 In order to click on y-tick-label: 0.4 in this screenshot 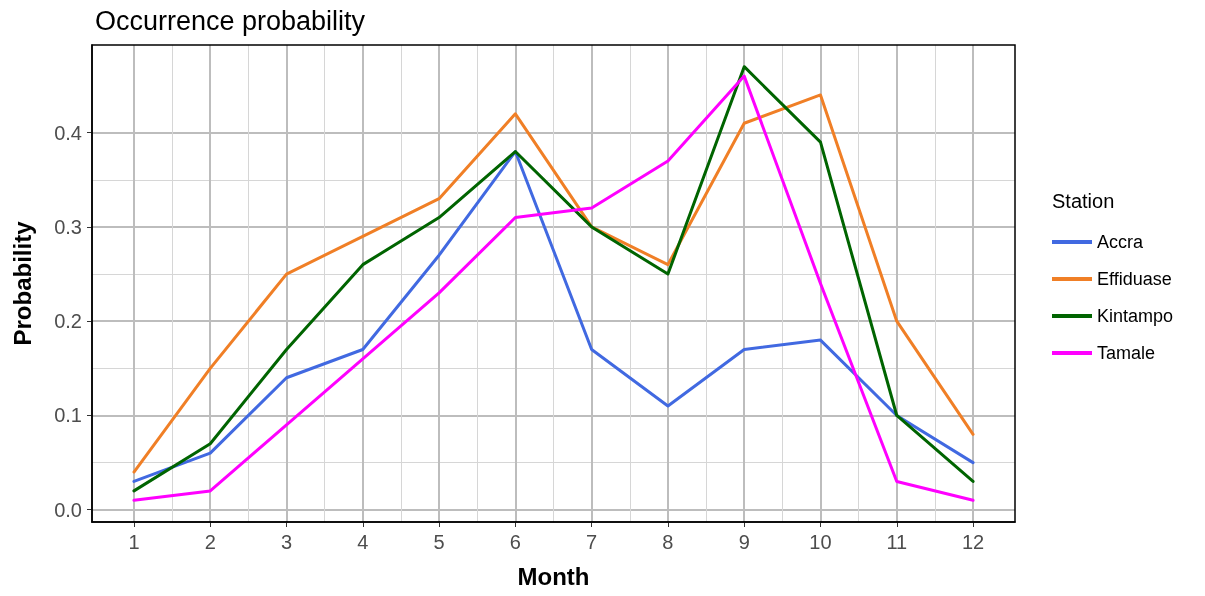, I will do `click(68, 132)`.